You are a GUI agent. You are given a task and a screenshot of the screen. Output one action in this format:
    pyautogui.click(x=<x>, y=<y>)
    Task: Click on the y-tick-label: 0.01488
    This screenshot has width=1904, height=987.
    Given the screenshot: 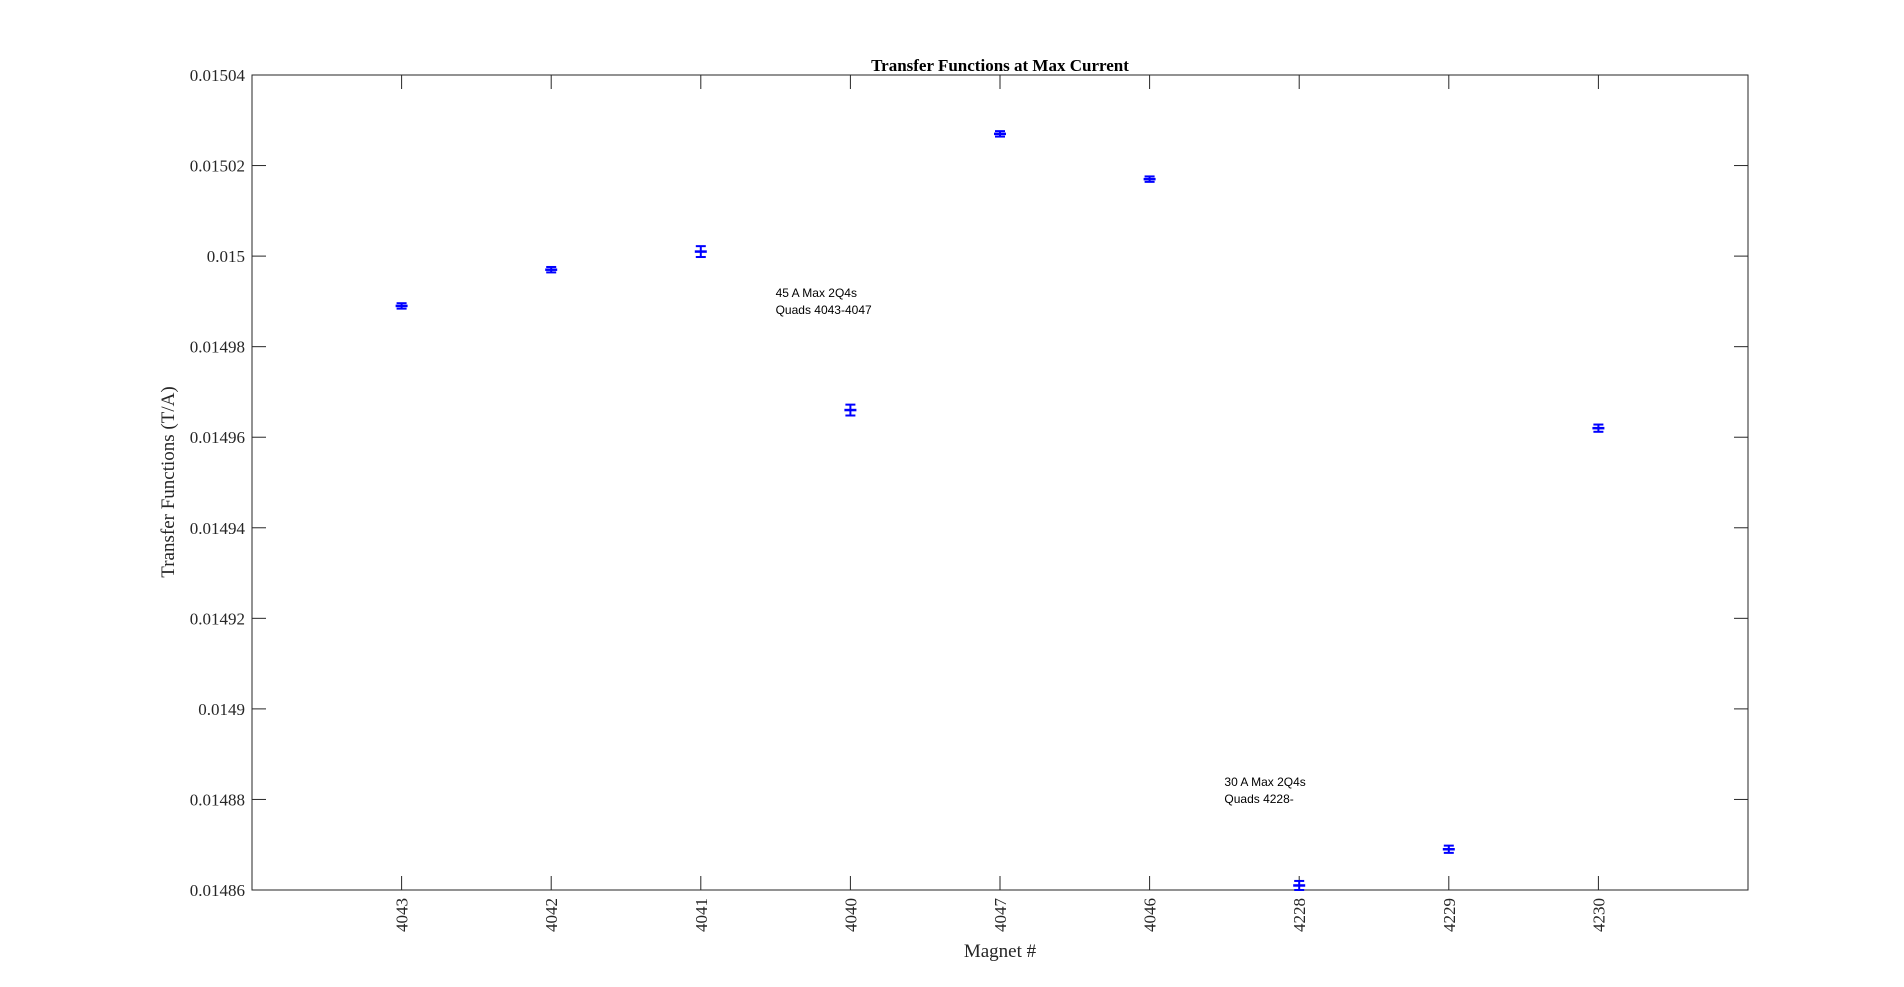 What is the action you would take?
    pyautogui.click(x=217, y=799)
    